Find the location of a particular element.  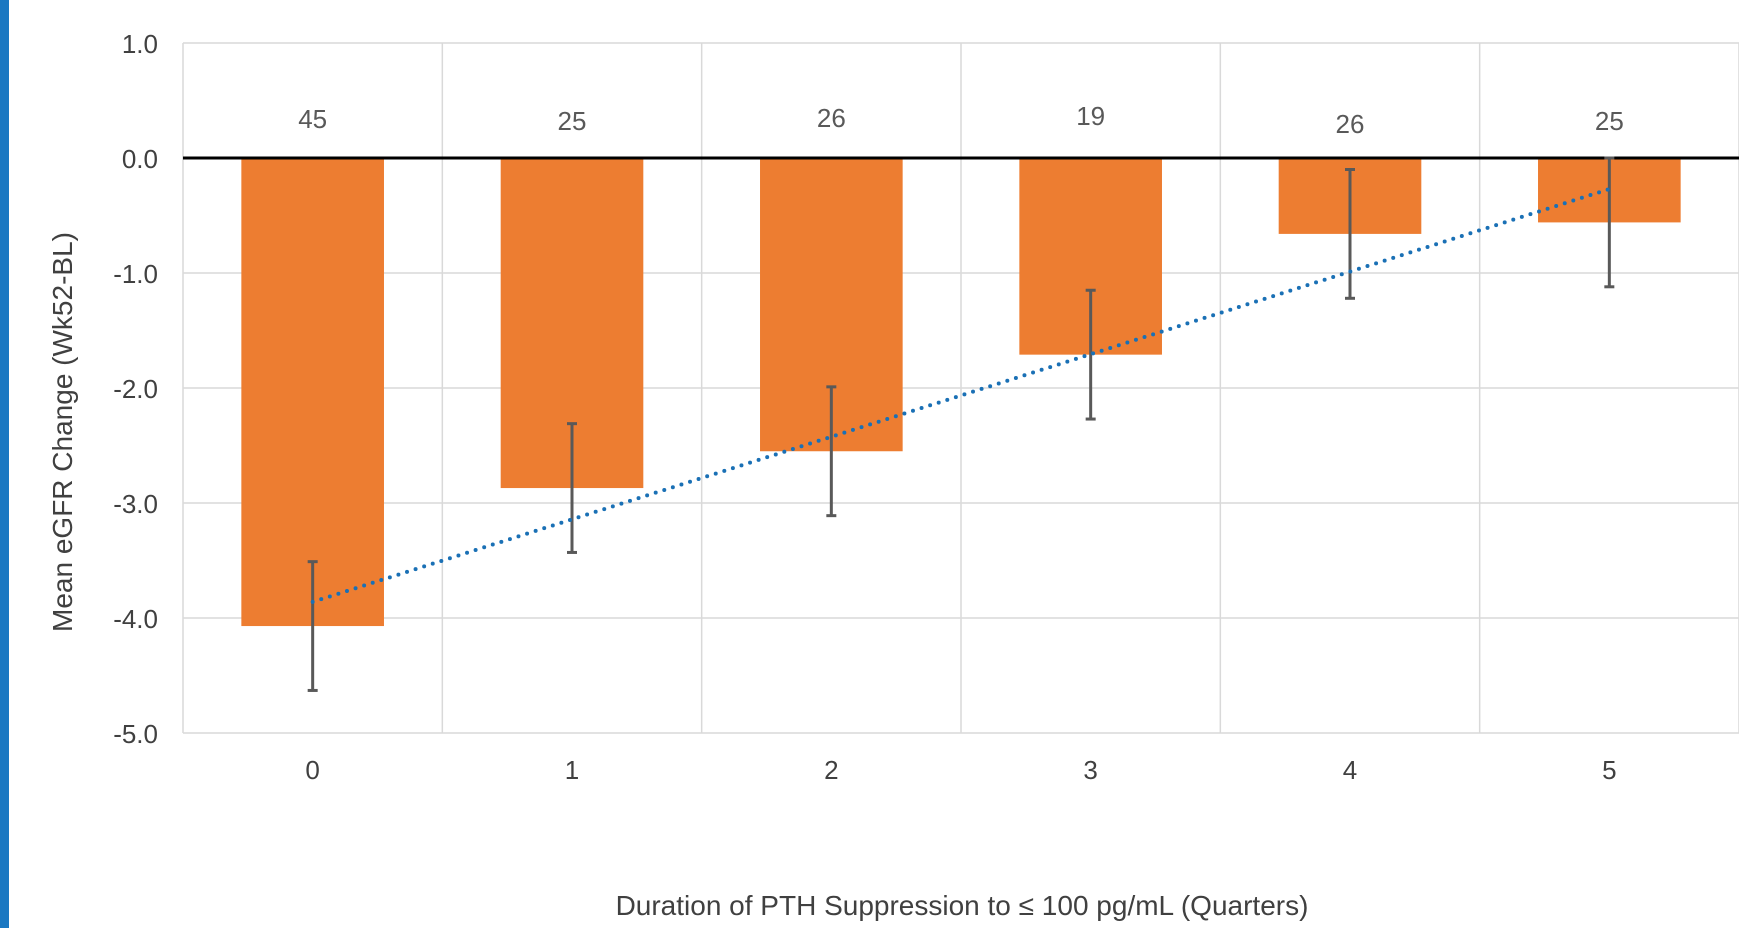

n-label-3: 19 is located at coordinates (1090, 116).